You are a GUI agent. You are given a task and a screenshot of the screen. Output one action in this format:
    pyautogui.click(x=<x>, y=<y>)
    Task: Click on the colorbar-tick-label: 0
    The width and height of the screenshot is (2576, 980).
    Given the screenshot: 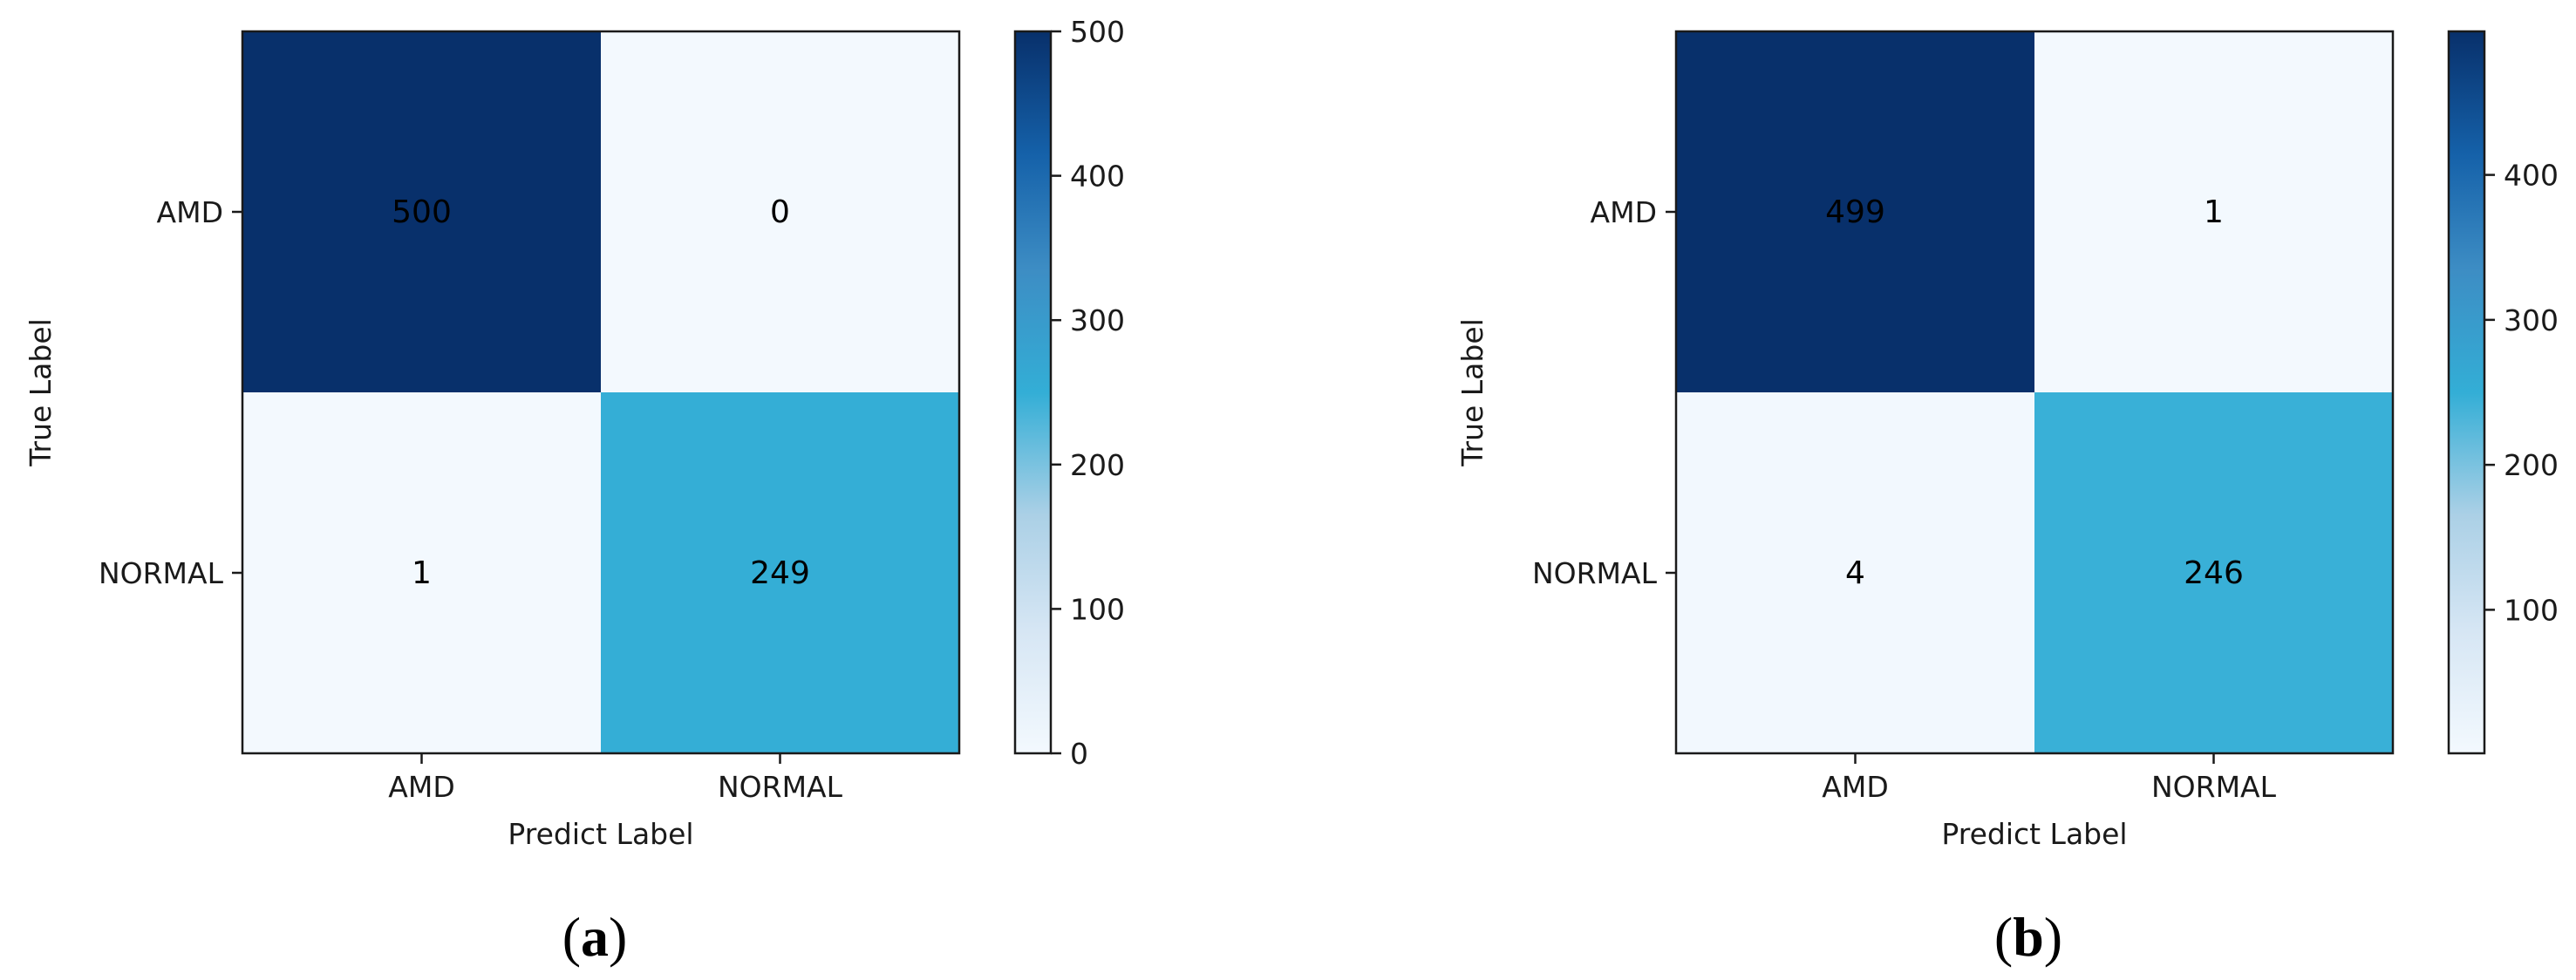 What is the action you would take?
    pyautogui.click(x=1079, y=754)
    